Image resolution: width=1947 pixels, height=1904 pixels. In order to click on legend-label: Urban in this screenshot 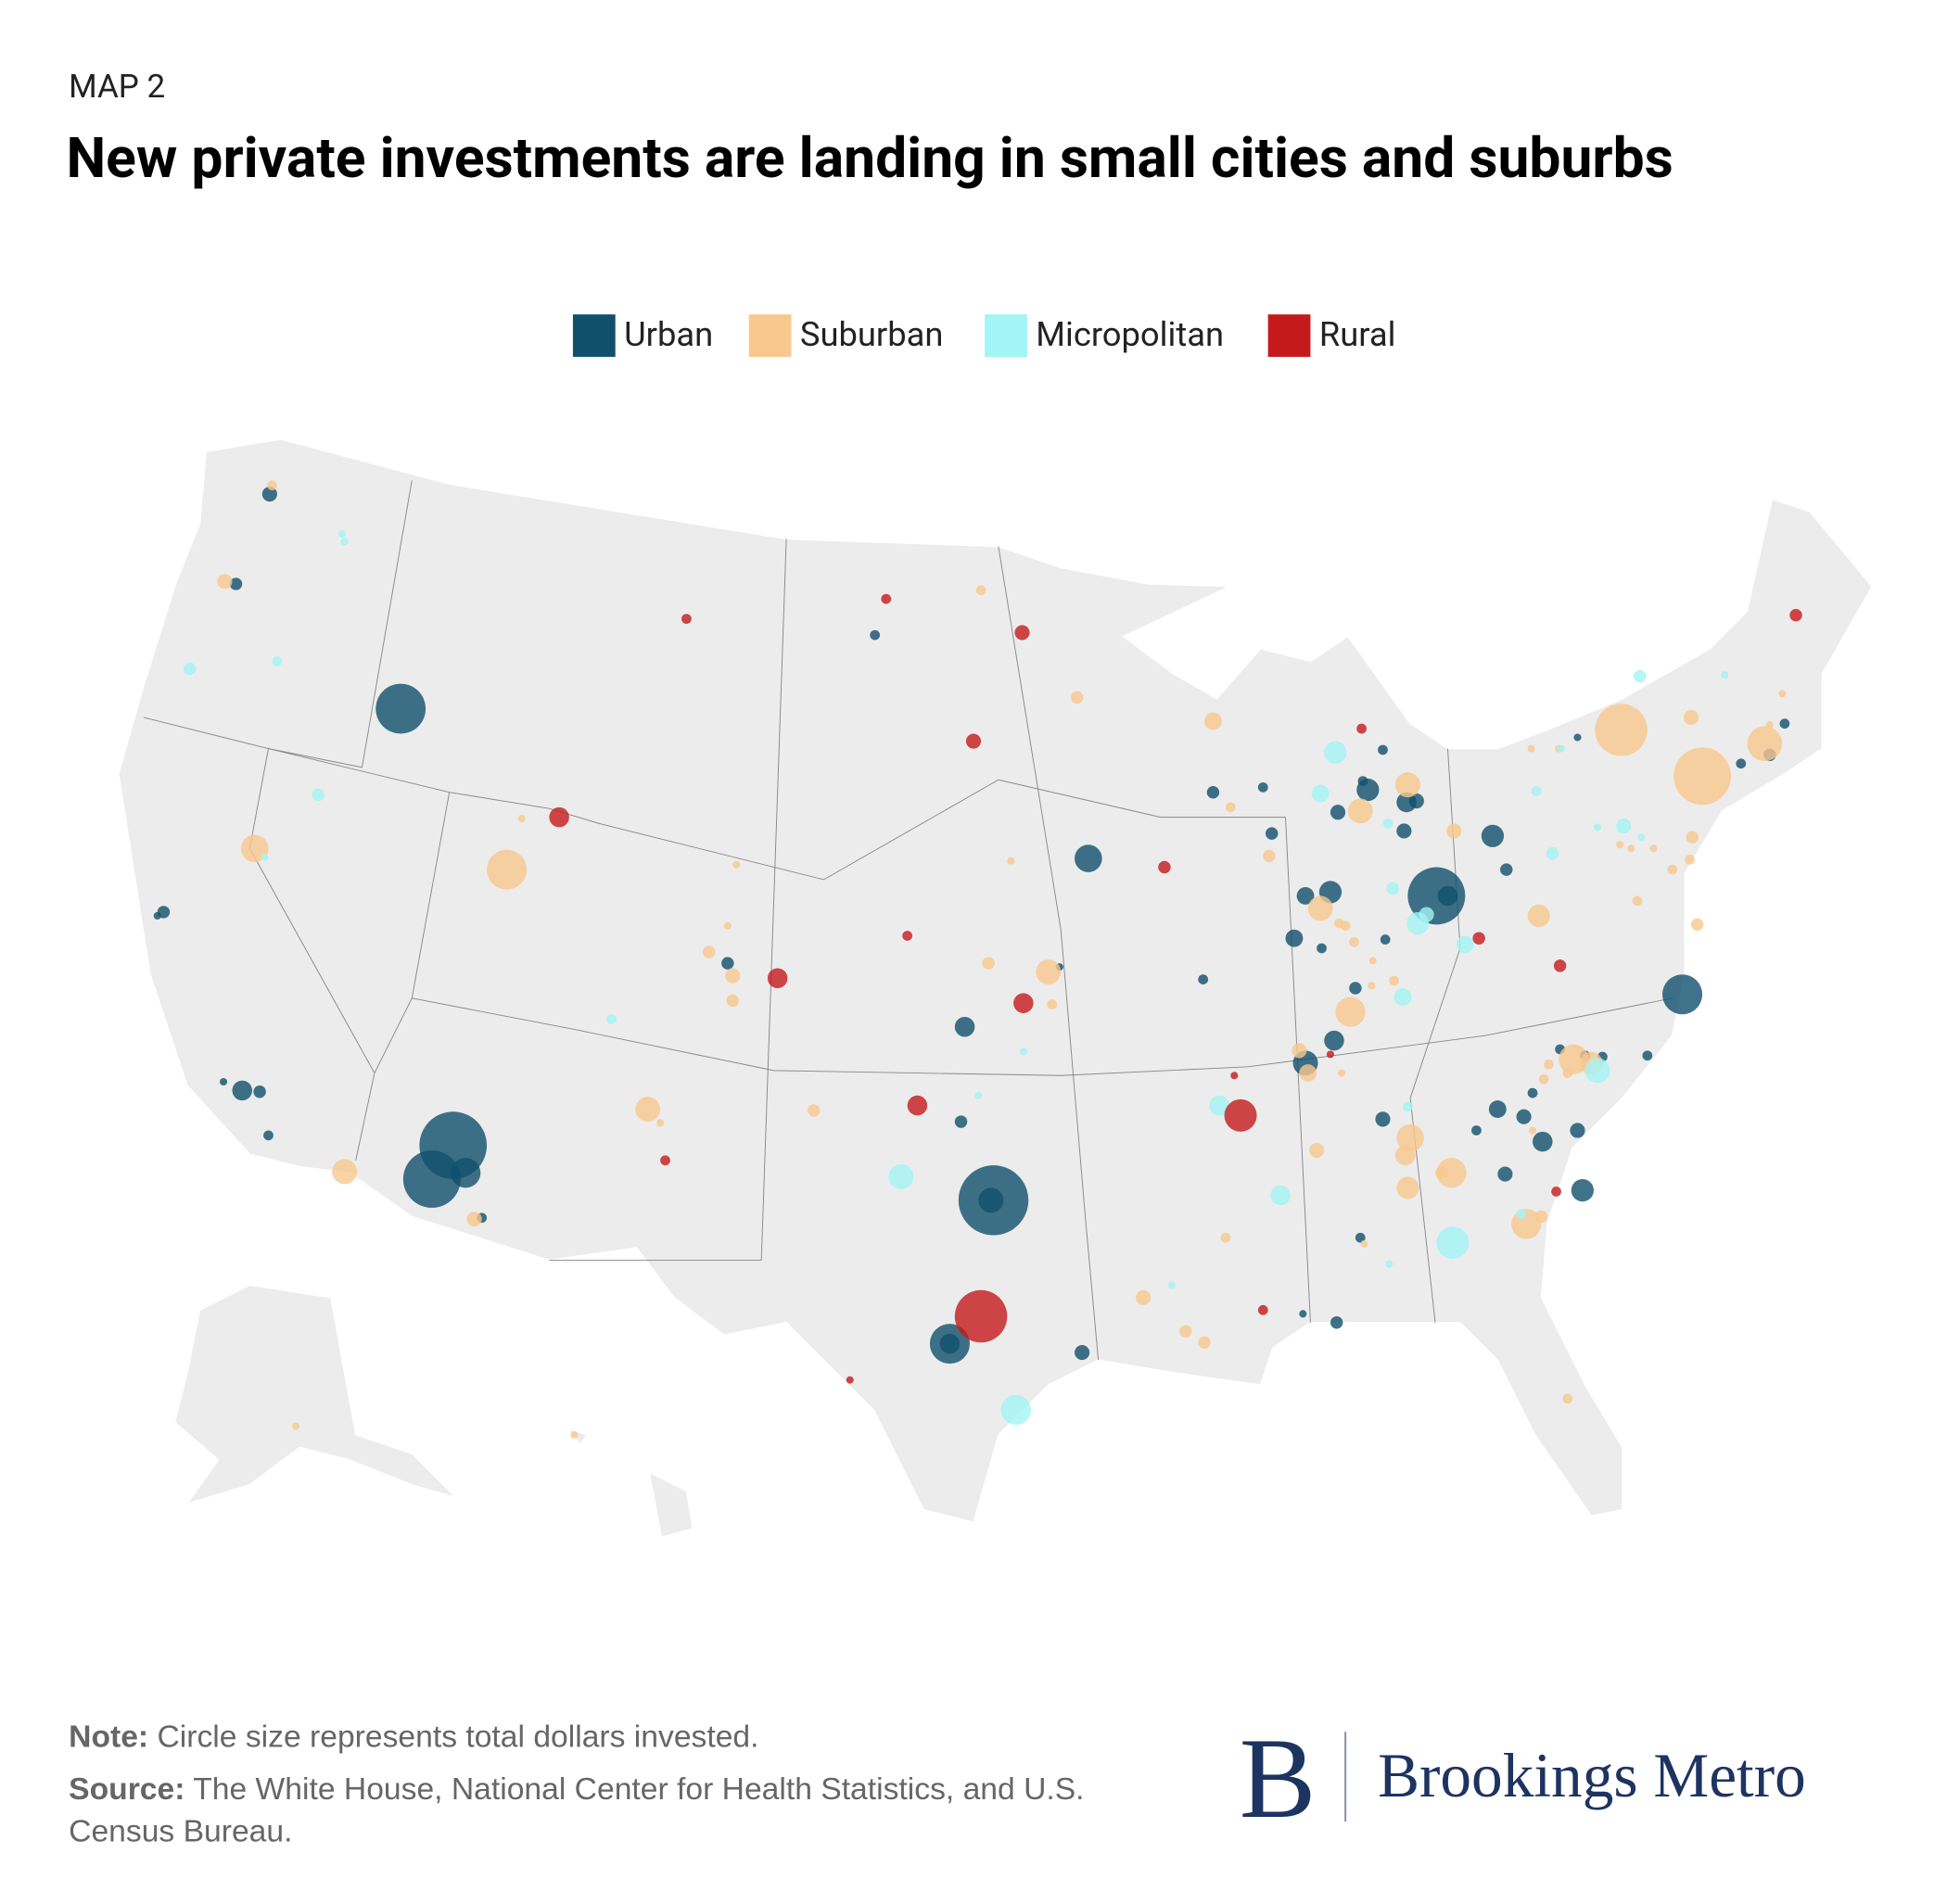, I will do `click(669, 334)`.